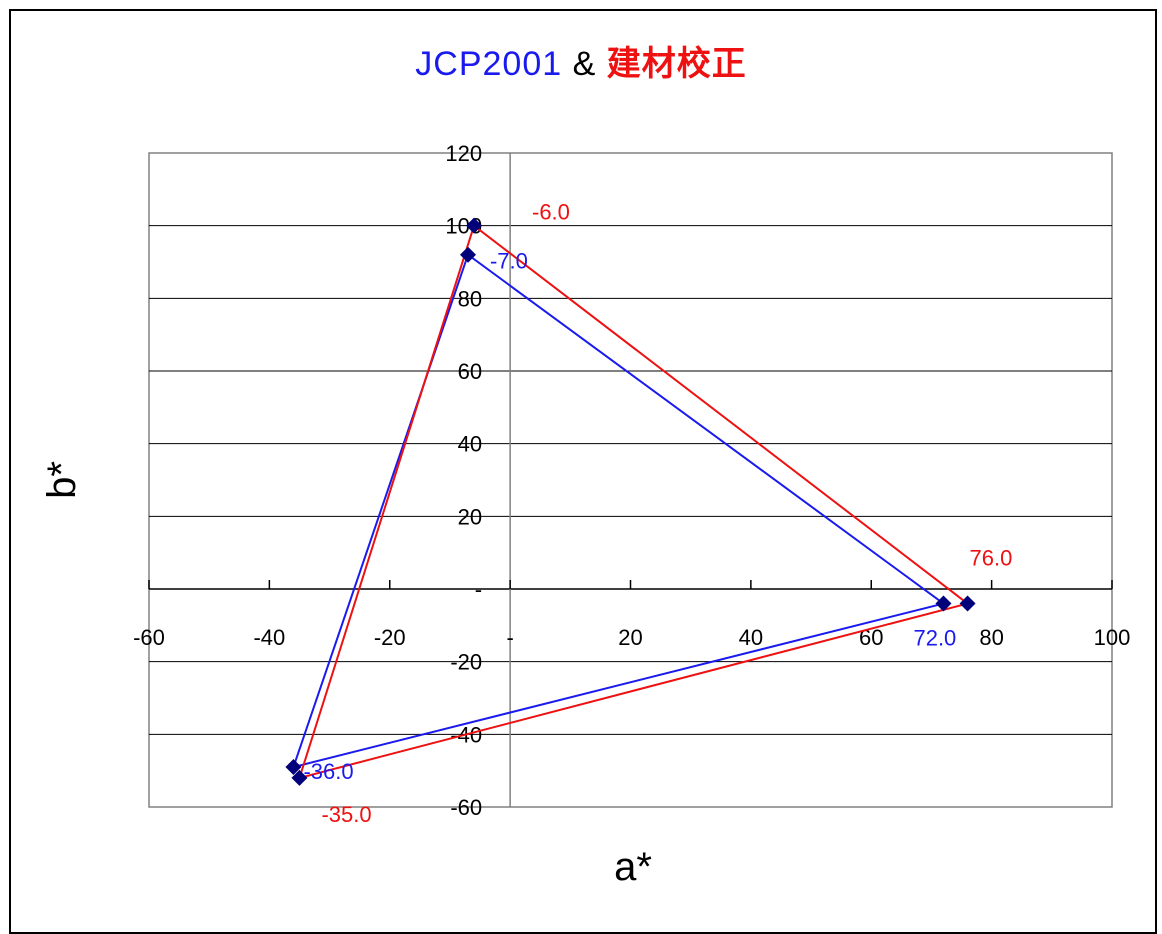 The width and height of the screenshot is (1162, 934). What do you see at coordinates (676, 64) in the screenshot?
I see `title-building-material: 建材校正` at bounding box center [676, 64].